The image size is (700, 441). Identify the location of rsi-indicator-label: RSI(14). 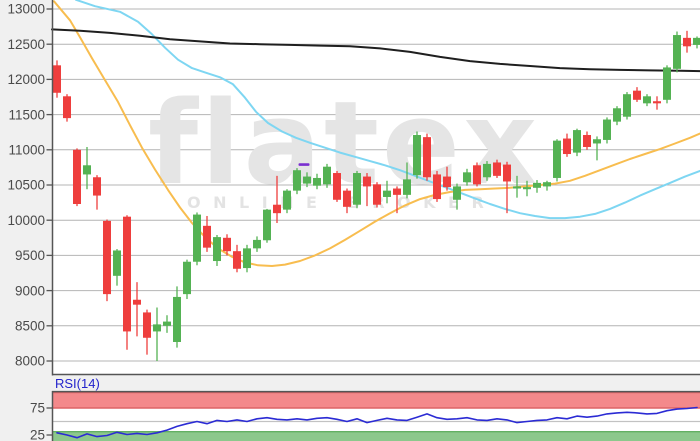
(77, 383).